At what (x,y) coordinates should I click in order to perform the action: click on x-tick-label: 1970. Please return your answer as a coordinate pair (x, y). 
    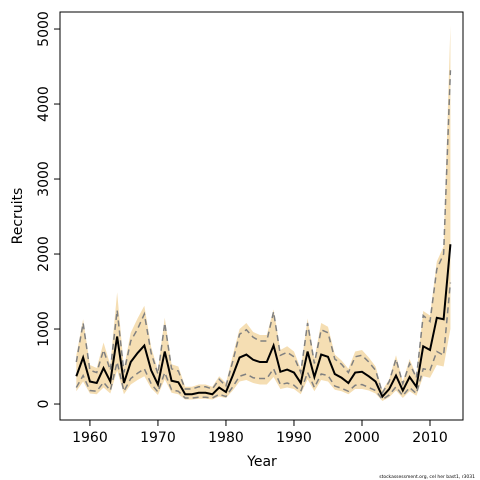
    Looking at the image, I should click on (158, 438).